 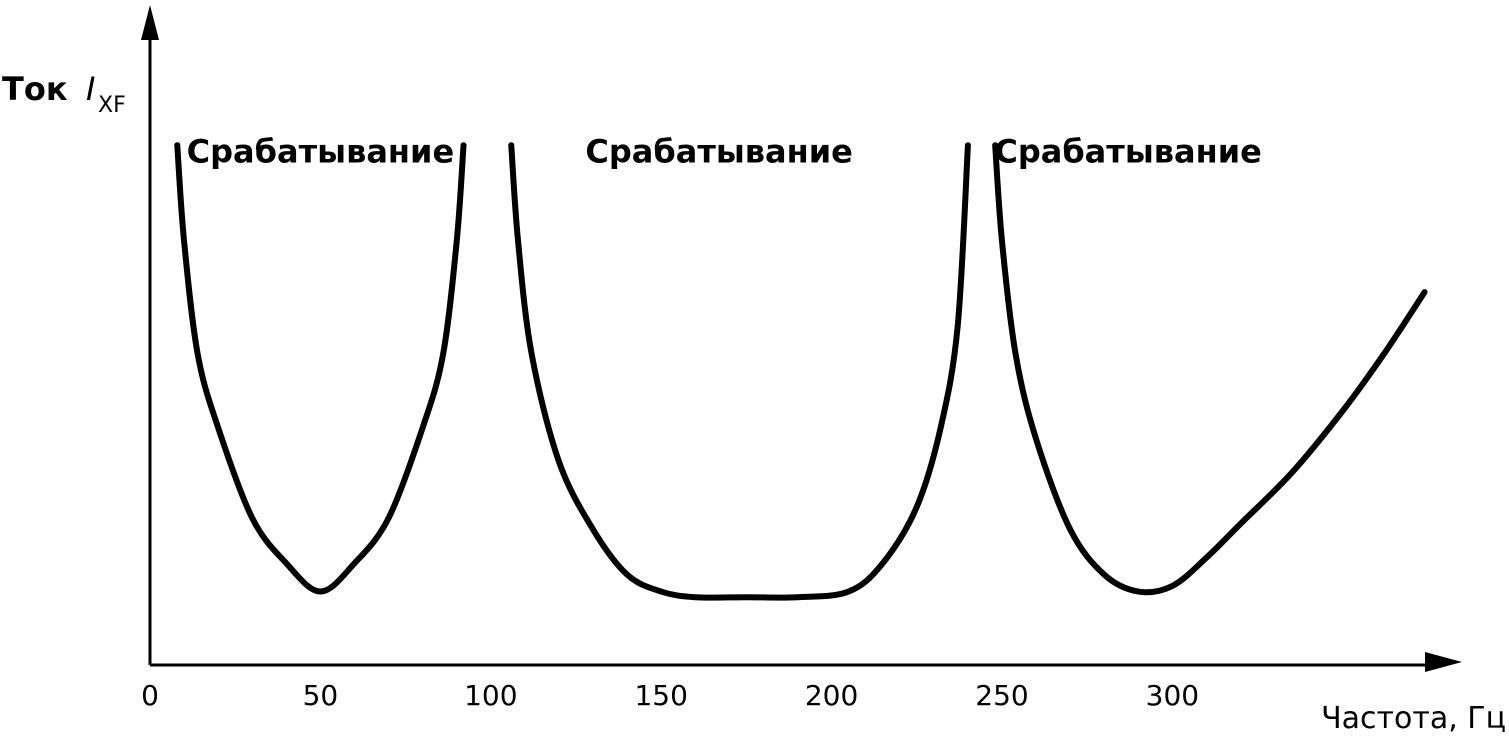 I want to click on annotations: Срабатывание Срабатывание Срабатывание, so click(x=724, y=152).